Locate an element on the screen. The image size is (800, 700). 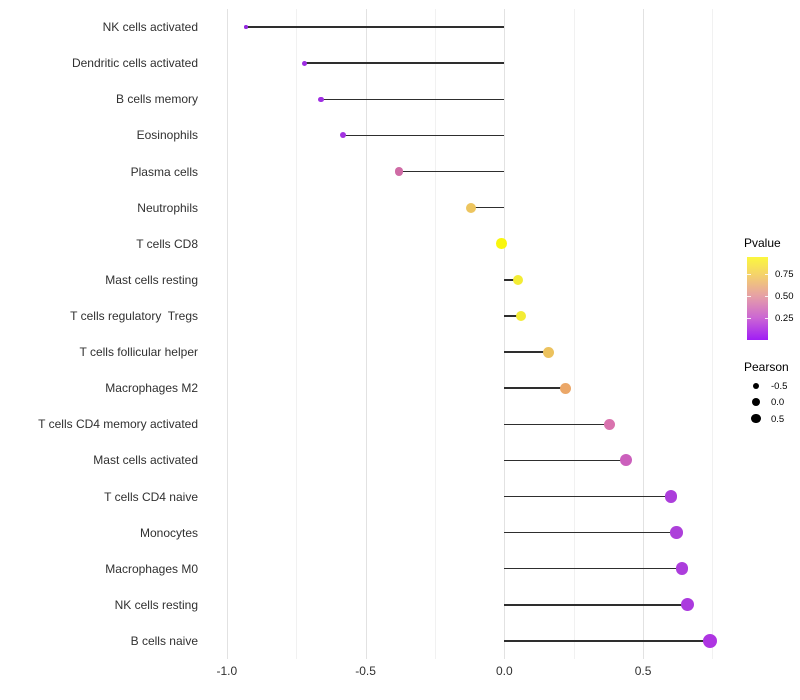
pvalue-tick-label: 0.75 is located at coordinates (784, 274).